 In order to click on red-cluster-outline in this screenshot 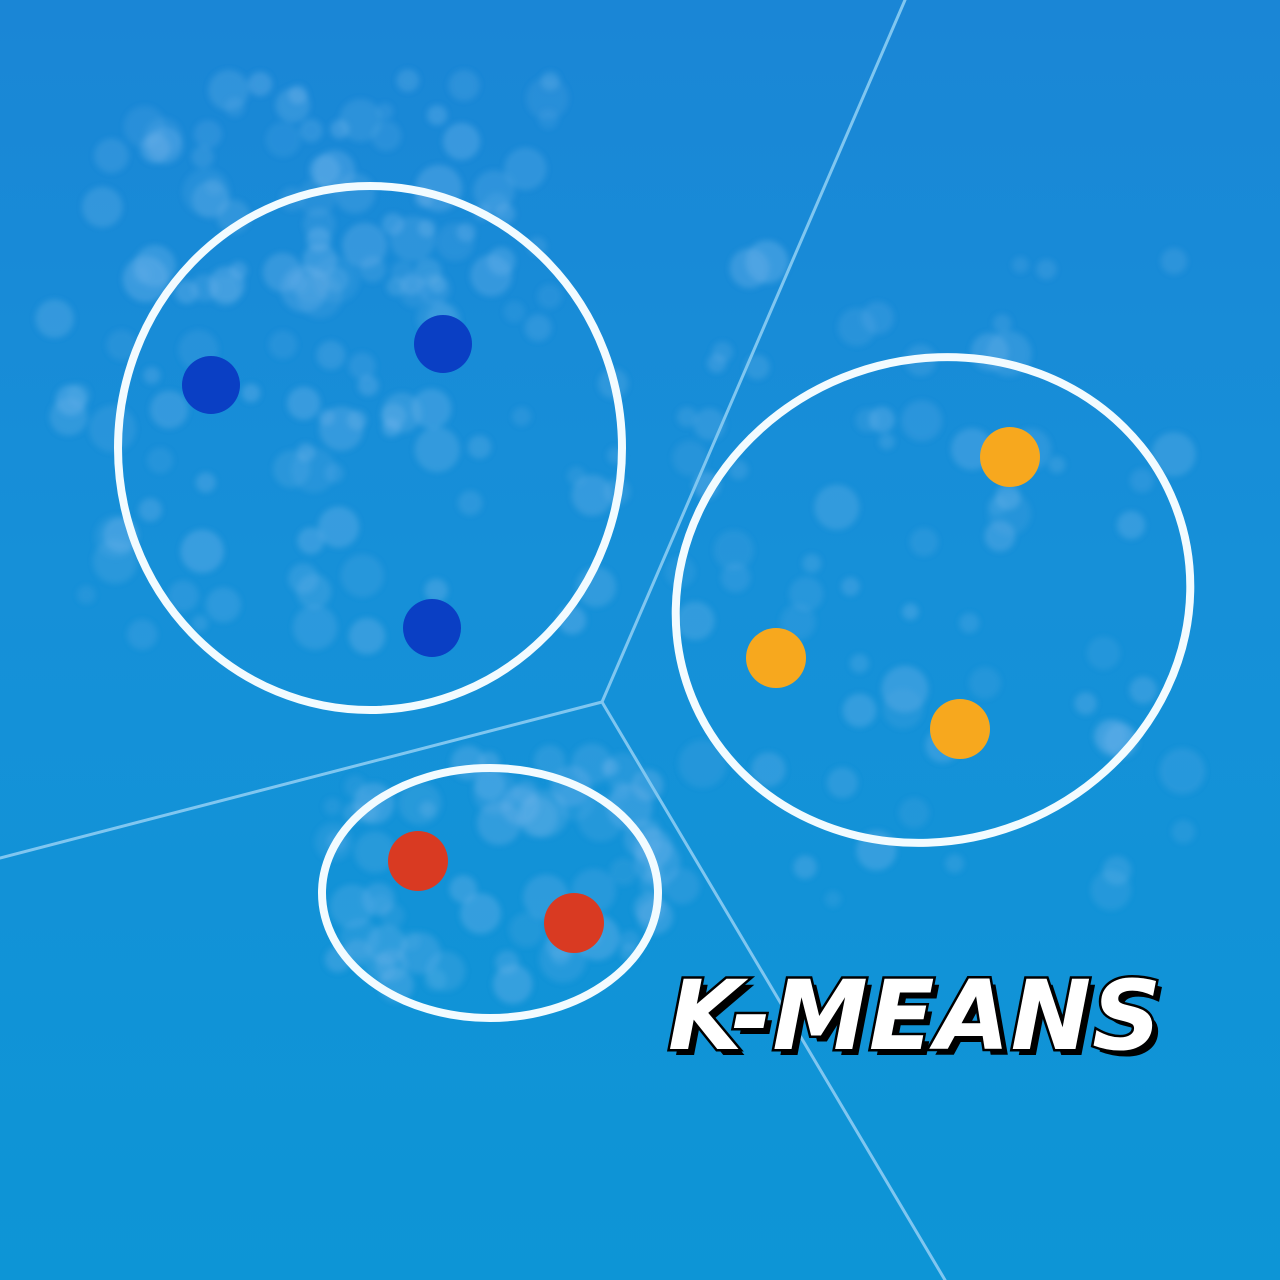, I will do `click(490, 893)`.